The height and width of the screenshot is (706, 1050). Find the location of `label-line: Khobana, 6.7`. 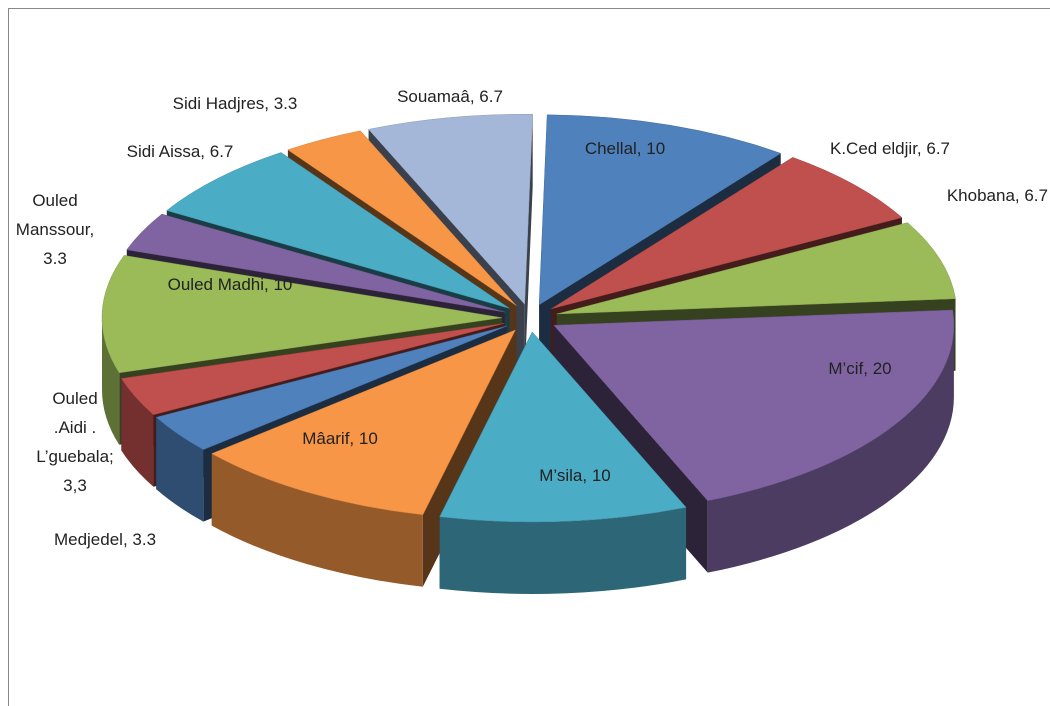

label-line: Khobana, 6.7 is located at coordinates (997, 195).